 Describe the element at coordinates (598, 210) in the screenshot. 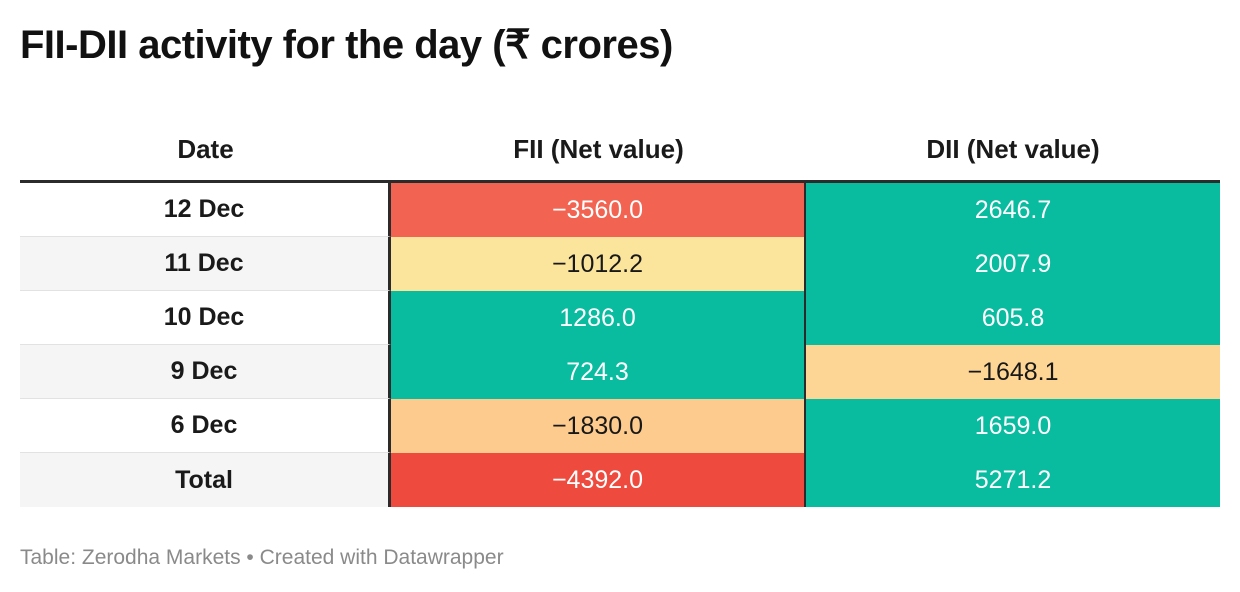

I see `fii-value-cell: −3560.0` at that location.